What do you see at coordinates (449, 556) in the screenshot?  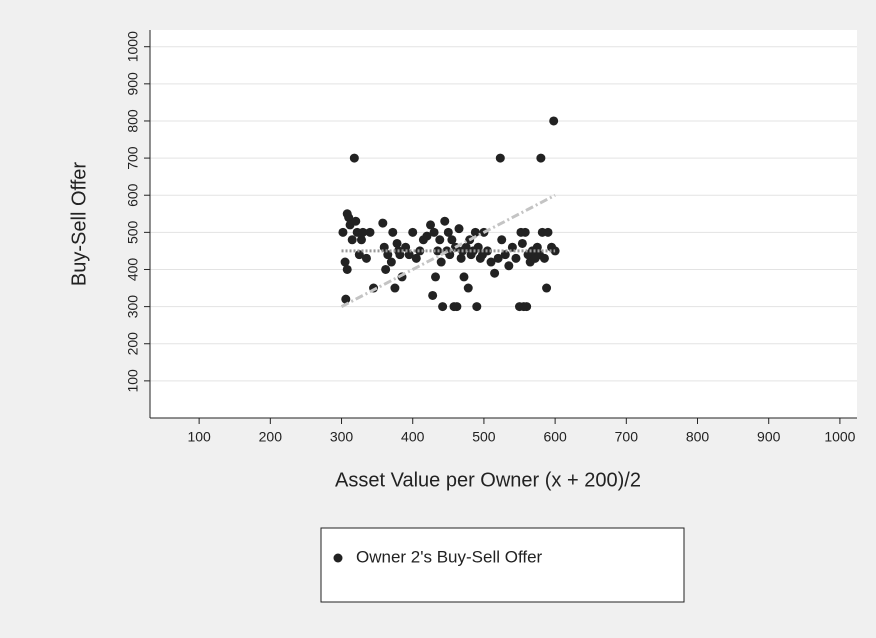 I see `legend-label: Owner 2's Buy-Sell Offer` at bounding box center [449, 556].